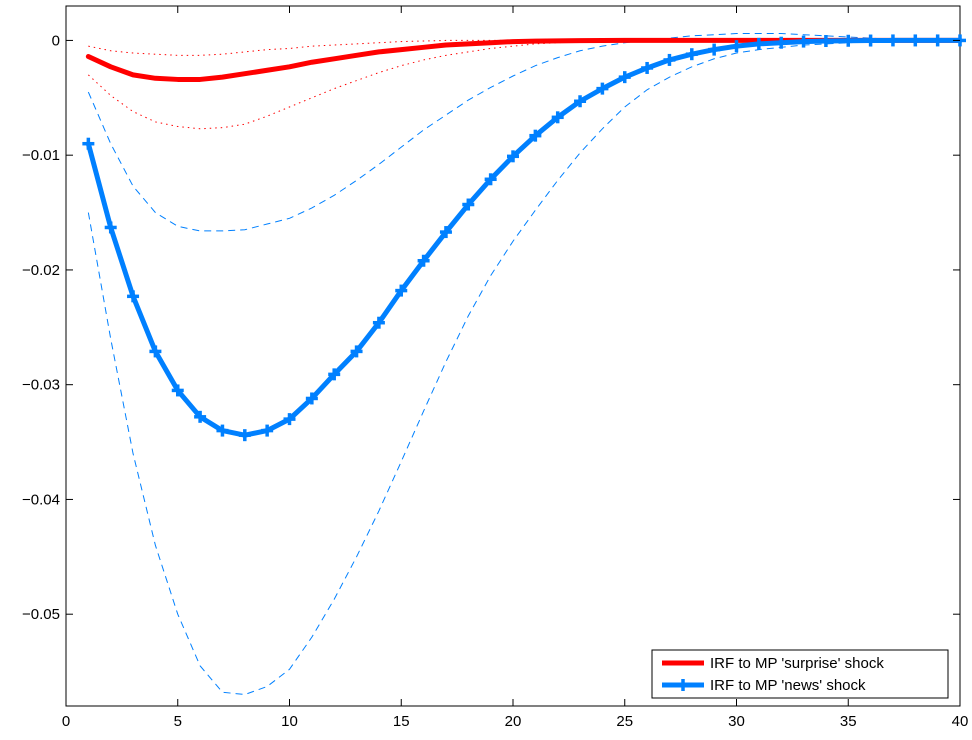  I want to click on legend-marker-news, so click(683, 685).